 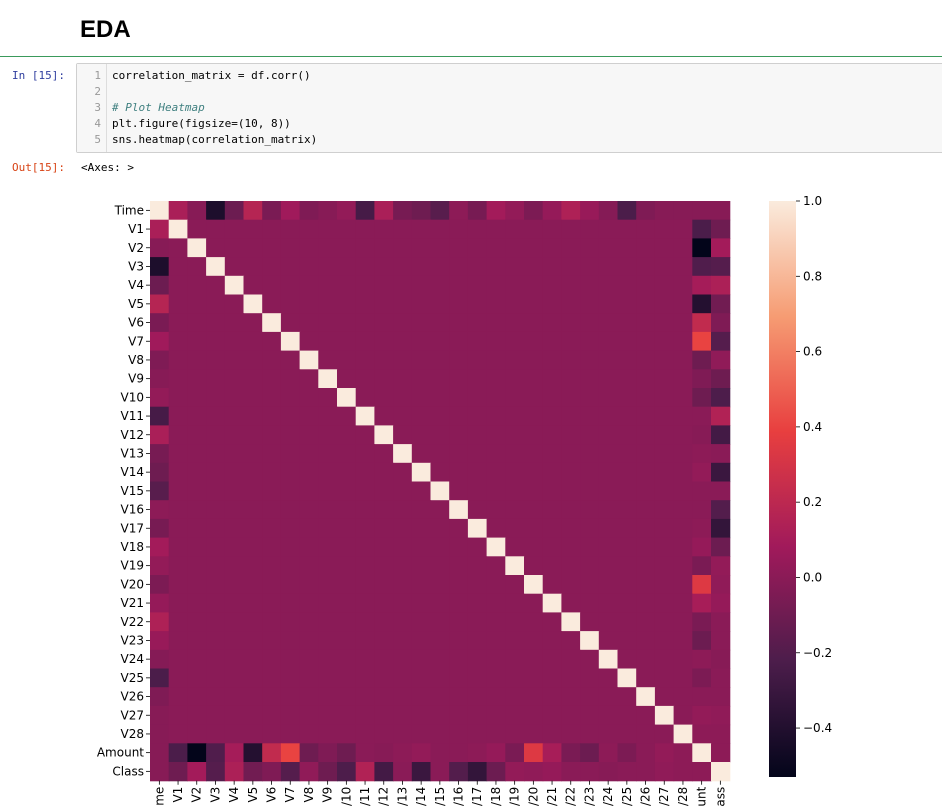 I want to click on code-text: correlation_matrix = df.corr(), so click(x=211, y=75).